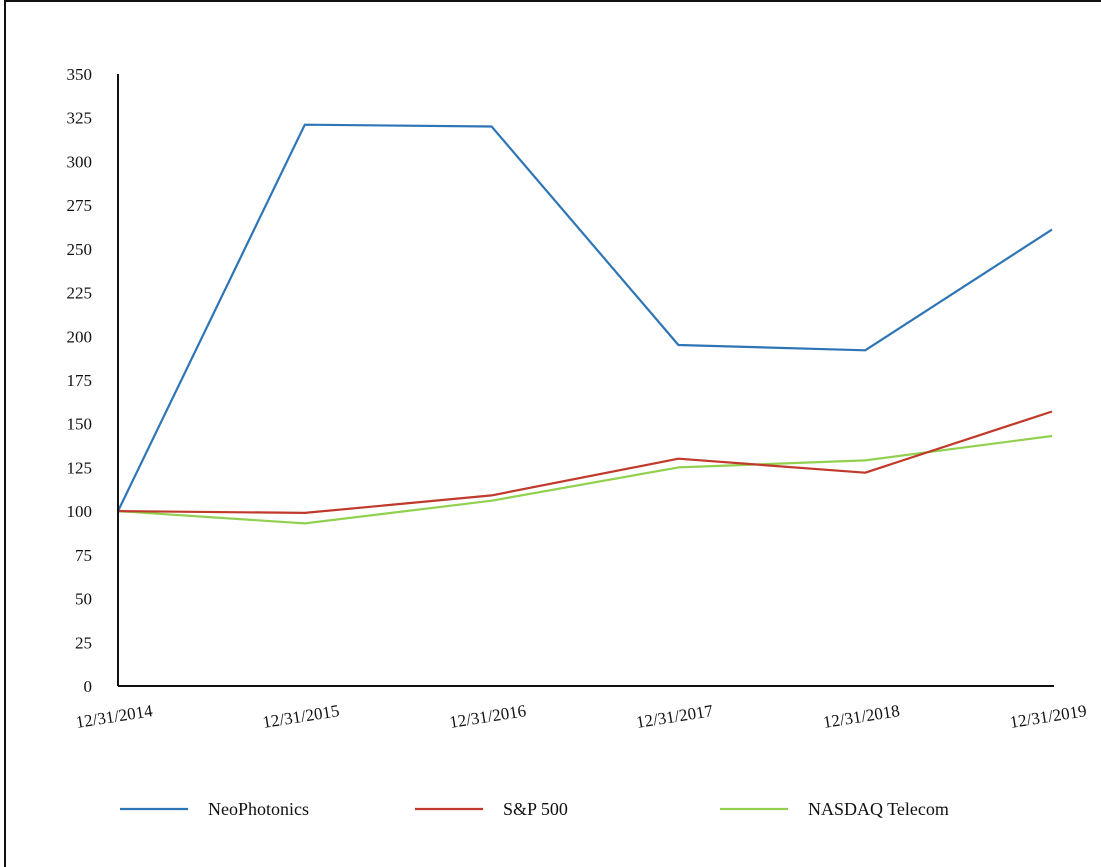 This screenshot has width=1101, height=867. I want to click on y-tick-label: 325, so click(80, 118).